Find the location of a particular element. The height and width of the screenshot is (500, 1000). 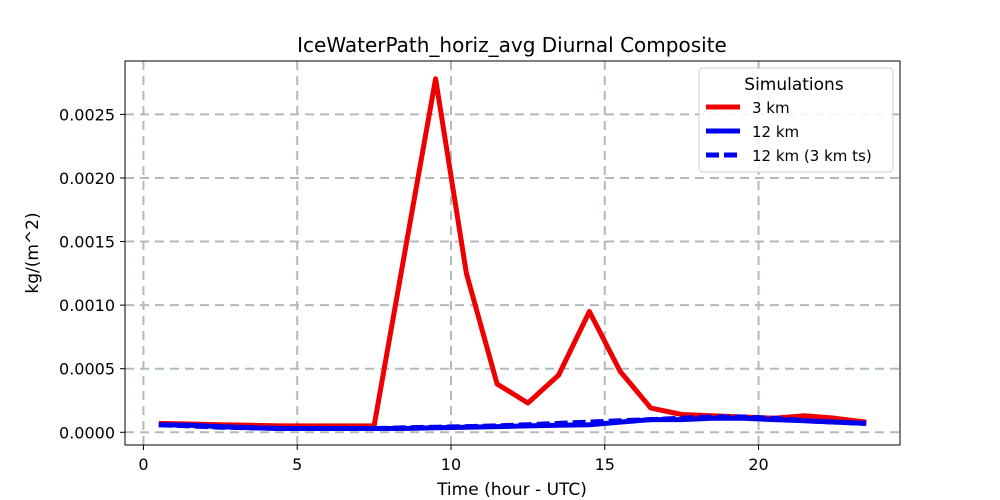

x-tick-label: 10 is located at coordinates (451, 464).